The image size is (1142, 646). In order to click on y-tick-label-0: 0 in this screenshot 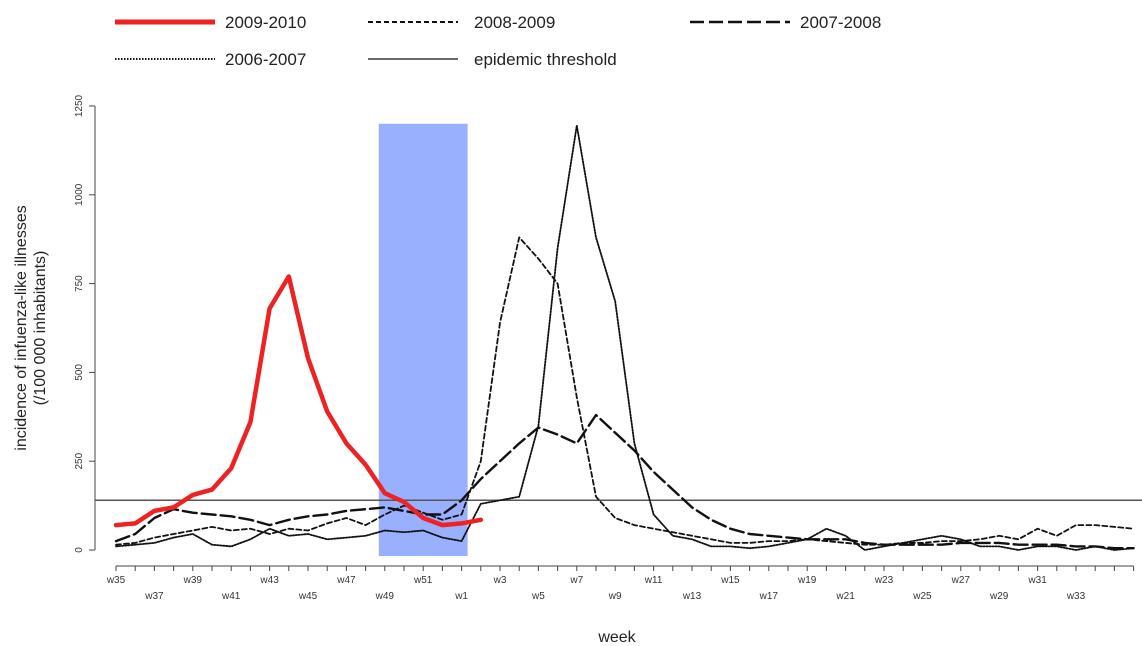, I will do `click(79, 550)`.